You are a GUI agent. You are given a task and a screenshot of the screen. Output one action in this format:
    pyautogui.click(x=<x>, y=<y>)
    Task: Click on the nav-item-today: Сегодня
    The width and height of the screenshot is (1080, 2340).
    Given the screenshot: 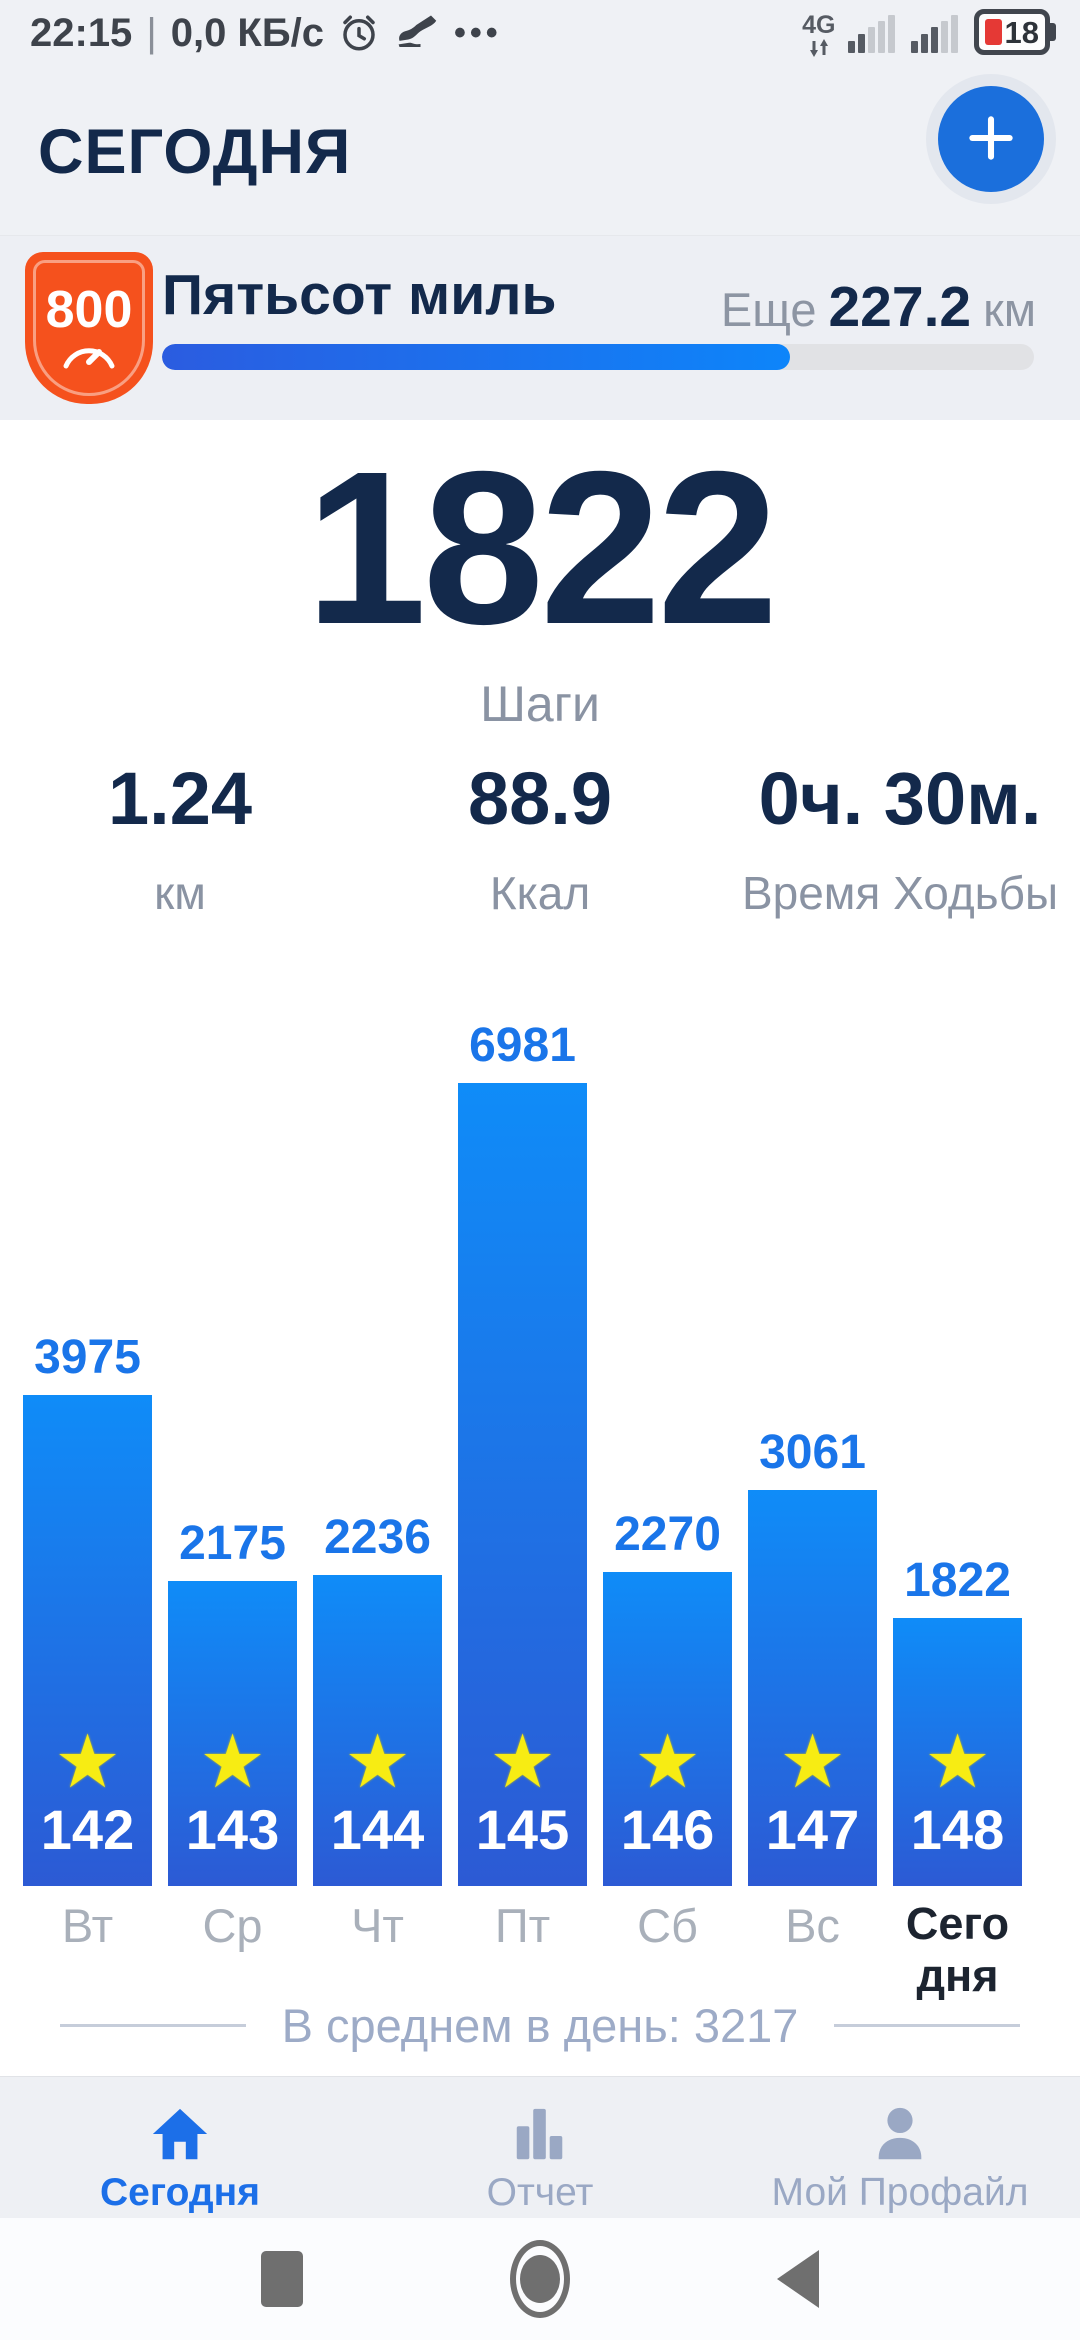 What is the action you would take?
    pyautogui.click(x=180, y=2147)
    